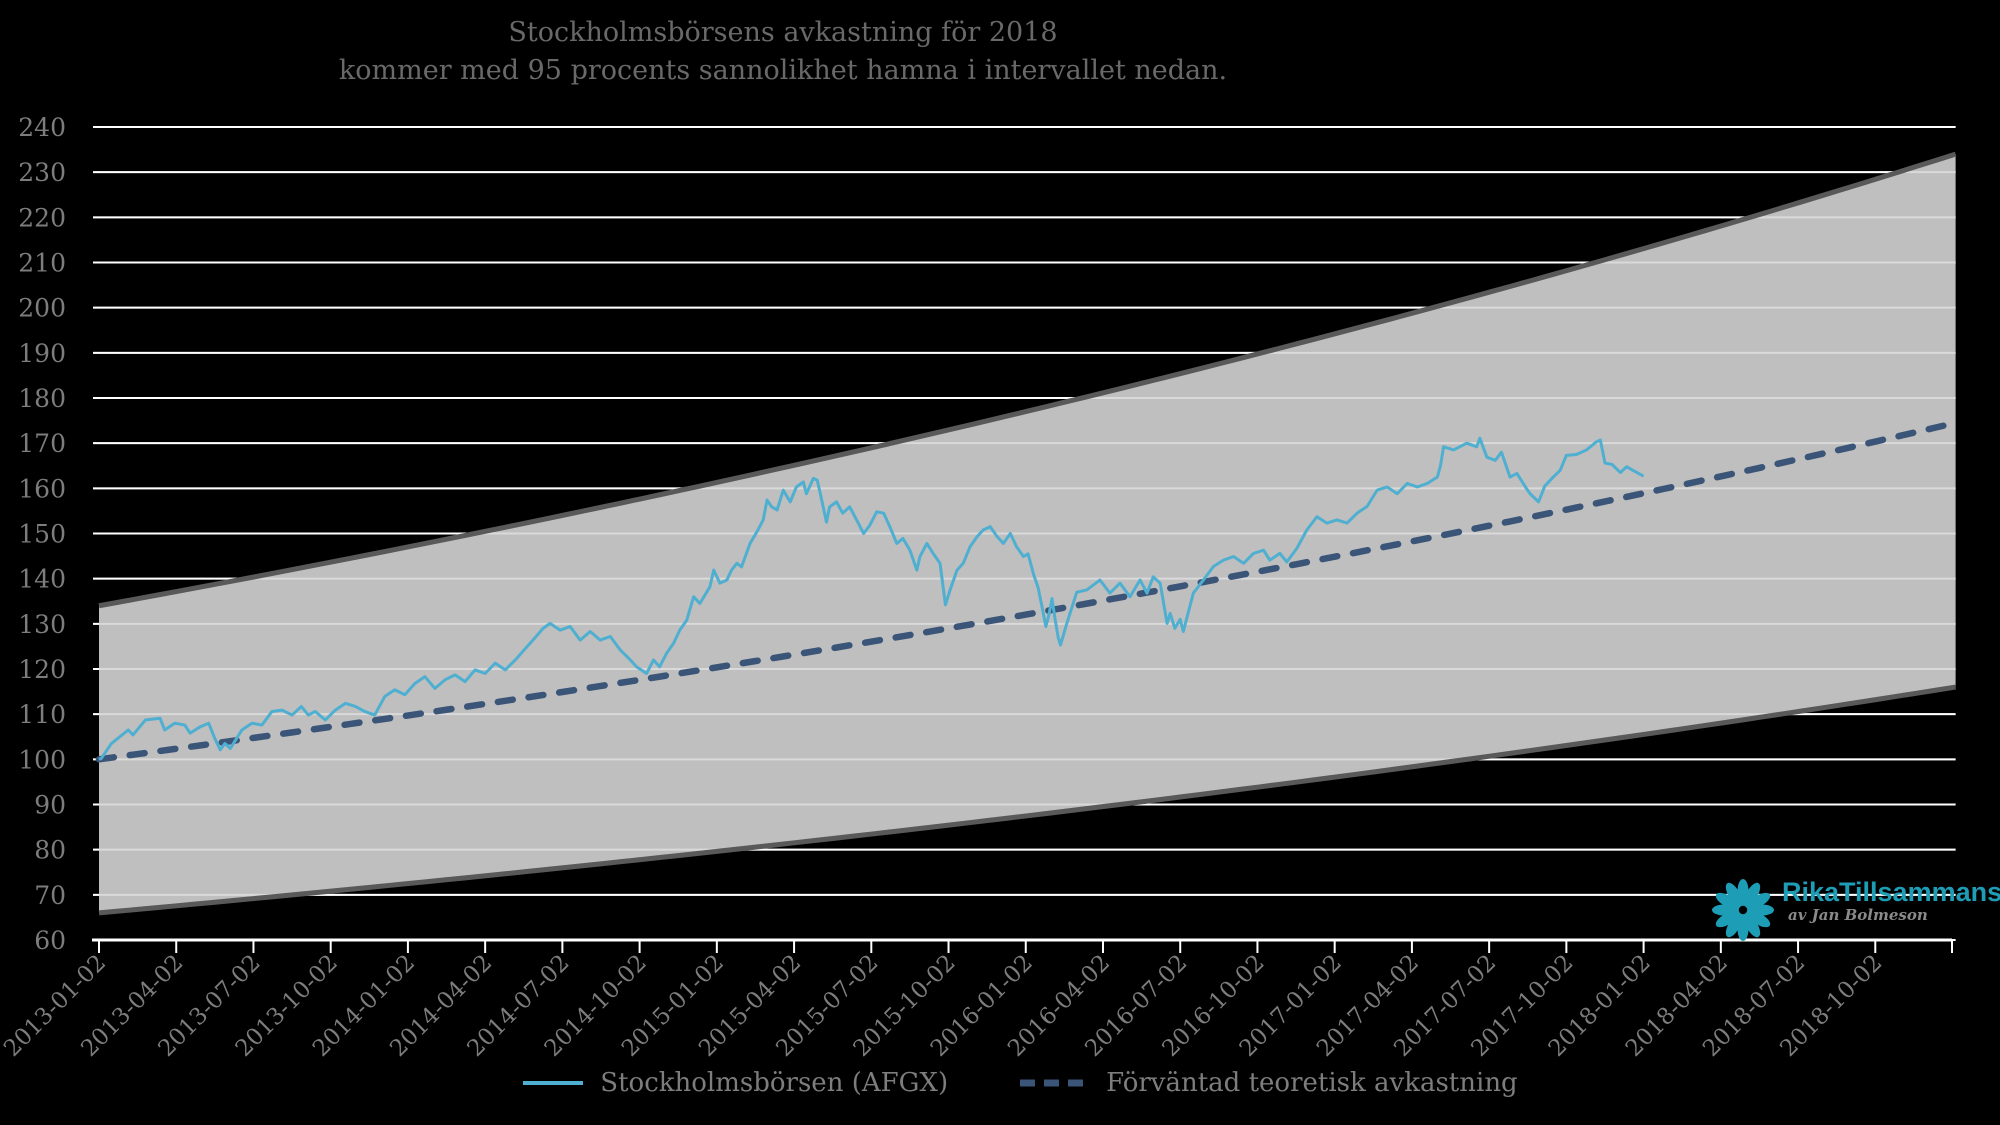  What do you see at coordinates (1891, 892) in the screenshot?
I see `logo-brand-text: RikaTillsammans` at bounding box center [1891, 892].